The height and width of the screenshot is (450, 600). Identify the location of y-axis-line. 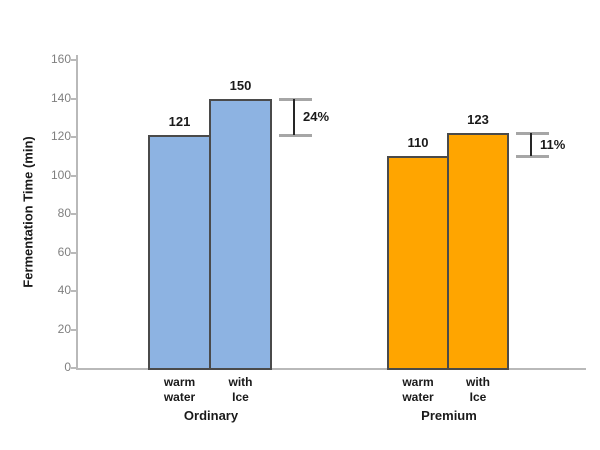
(77, 212).